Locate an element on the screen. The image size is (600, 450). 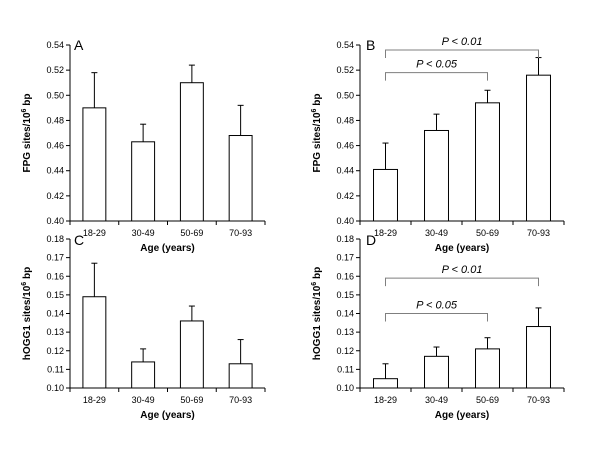
y-tick-label: 0.14 is located at coordinates (55, 314).